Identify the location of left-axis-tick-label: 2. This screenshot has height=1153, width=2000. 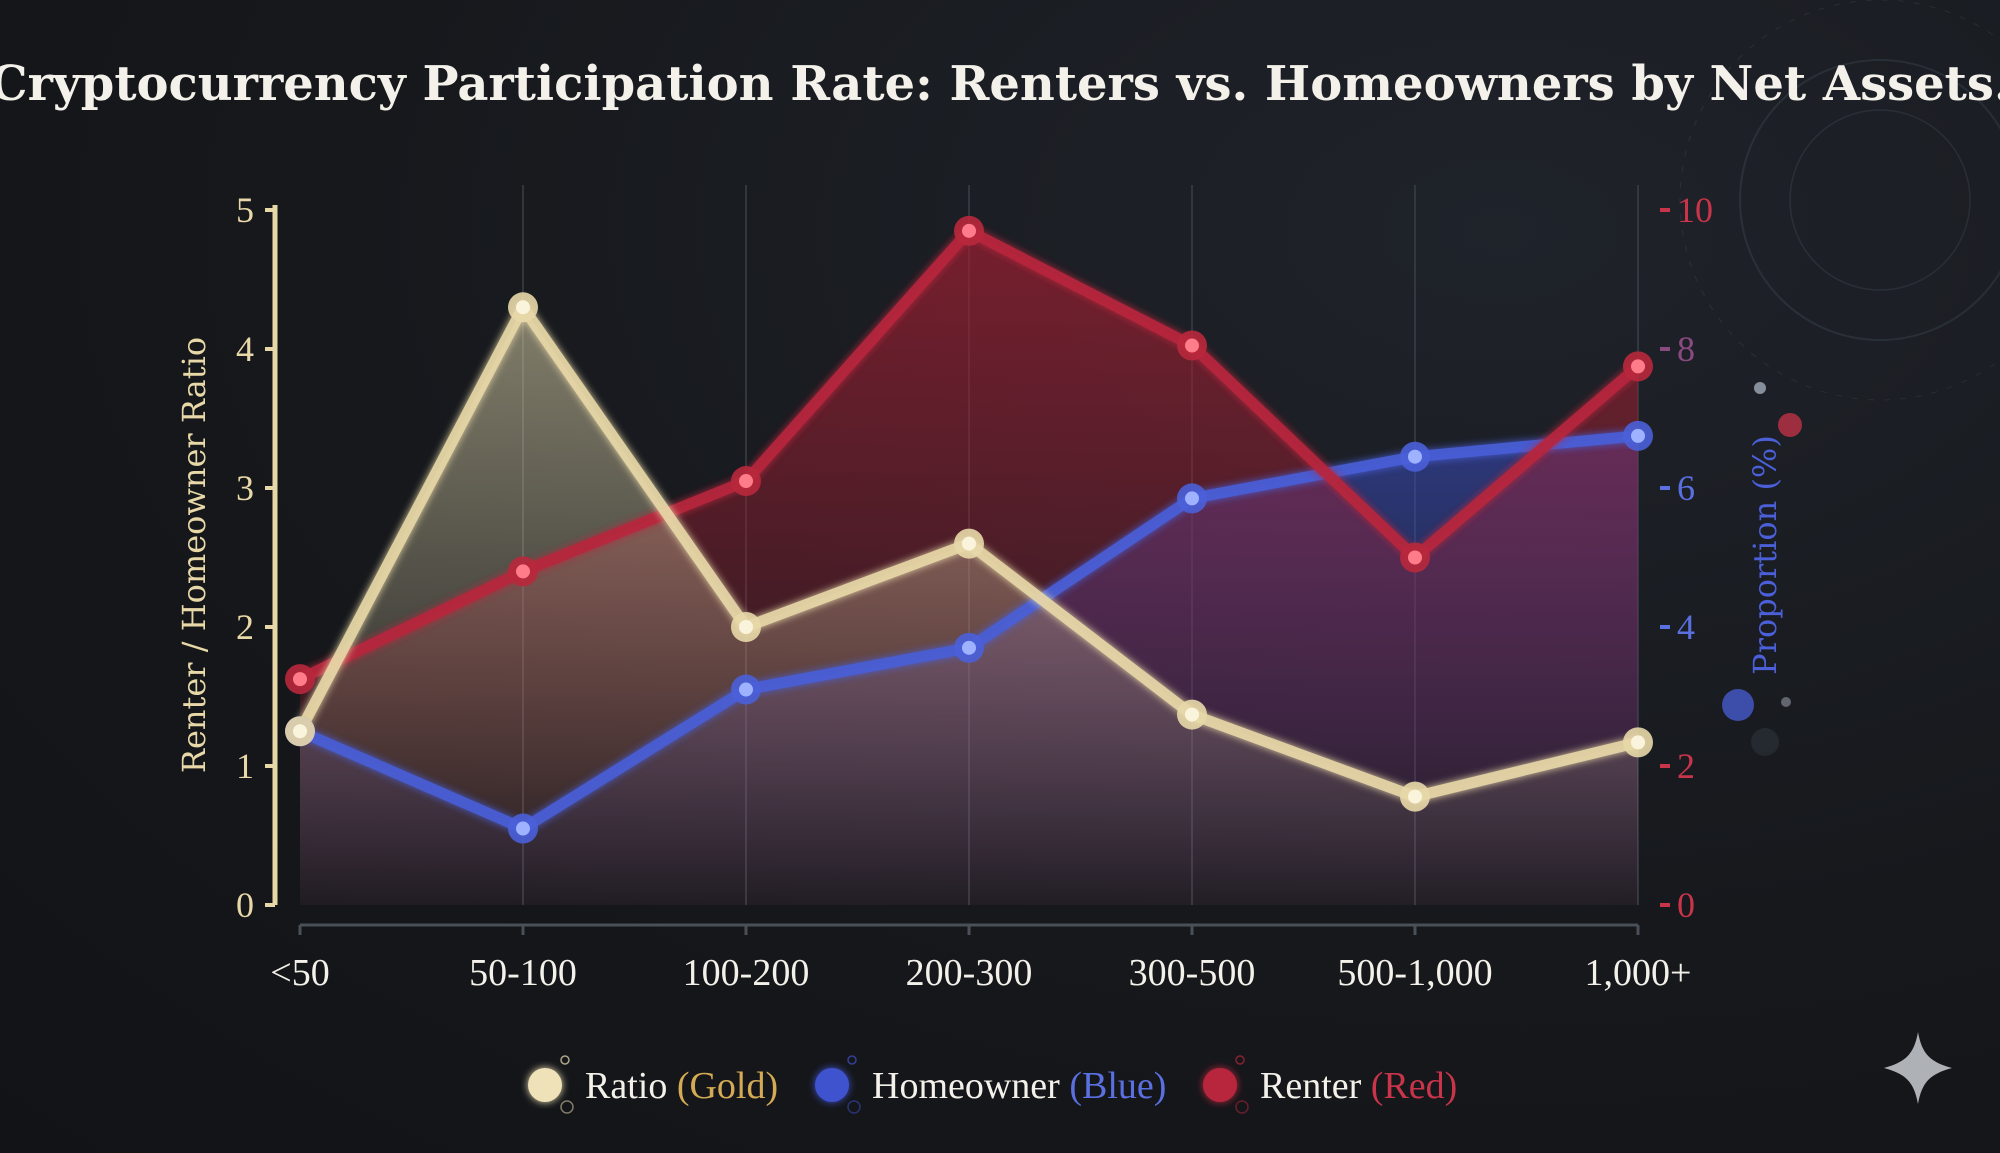
(245, 627).